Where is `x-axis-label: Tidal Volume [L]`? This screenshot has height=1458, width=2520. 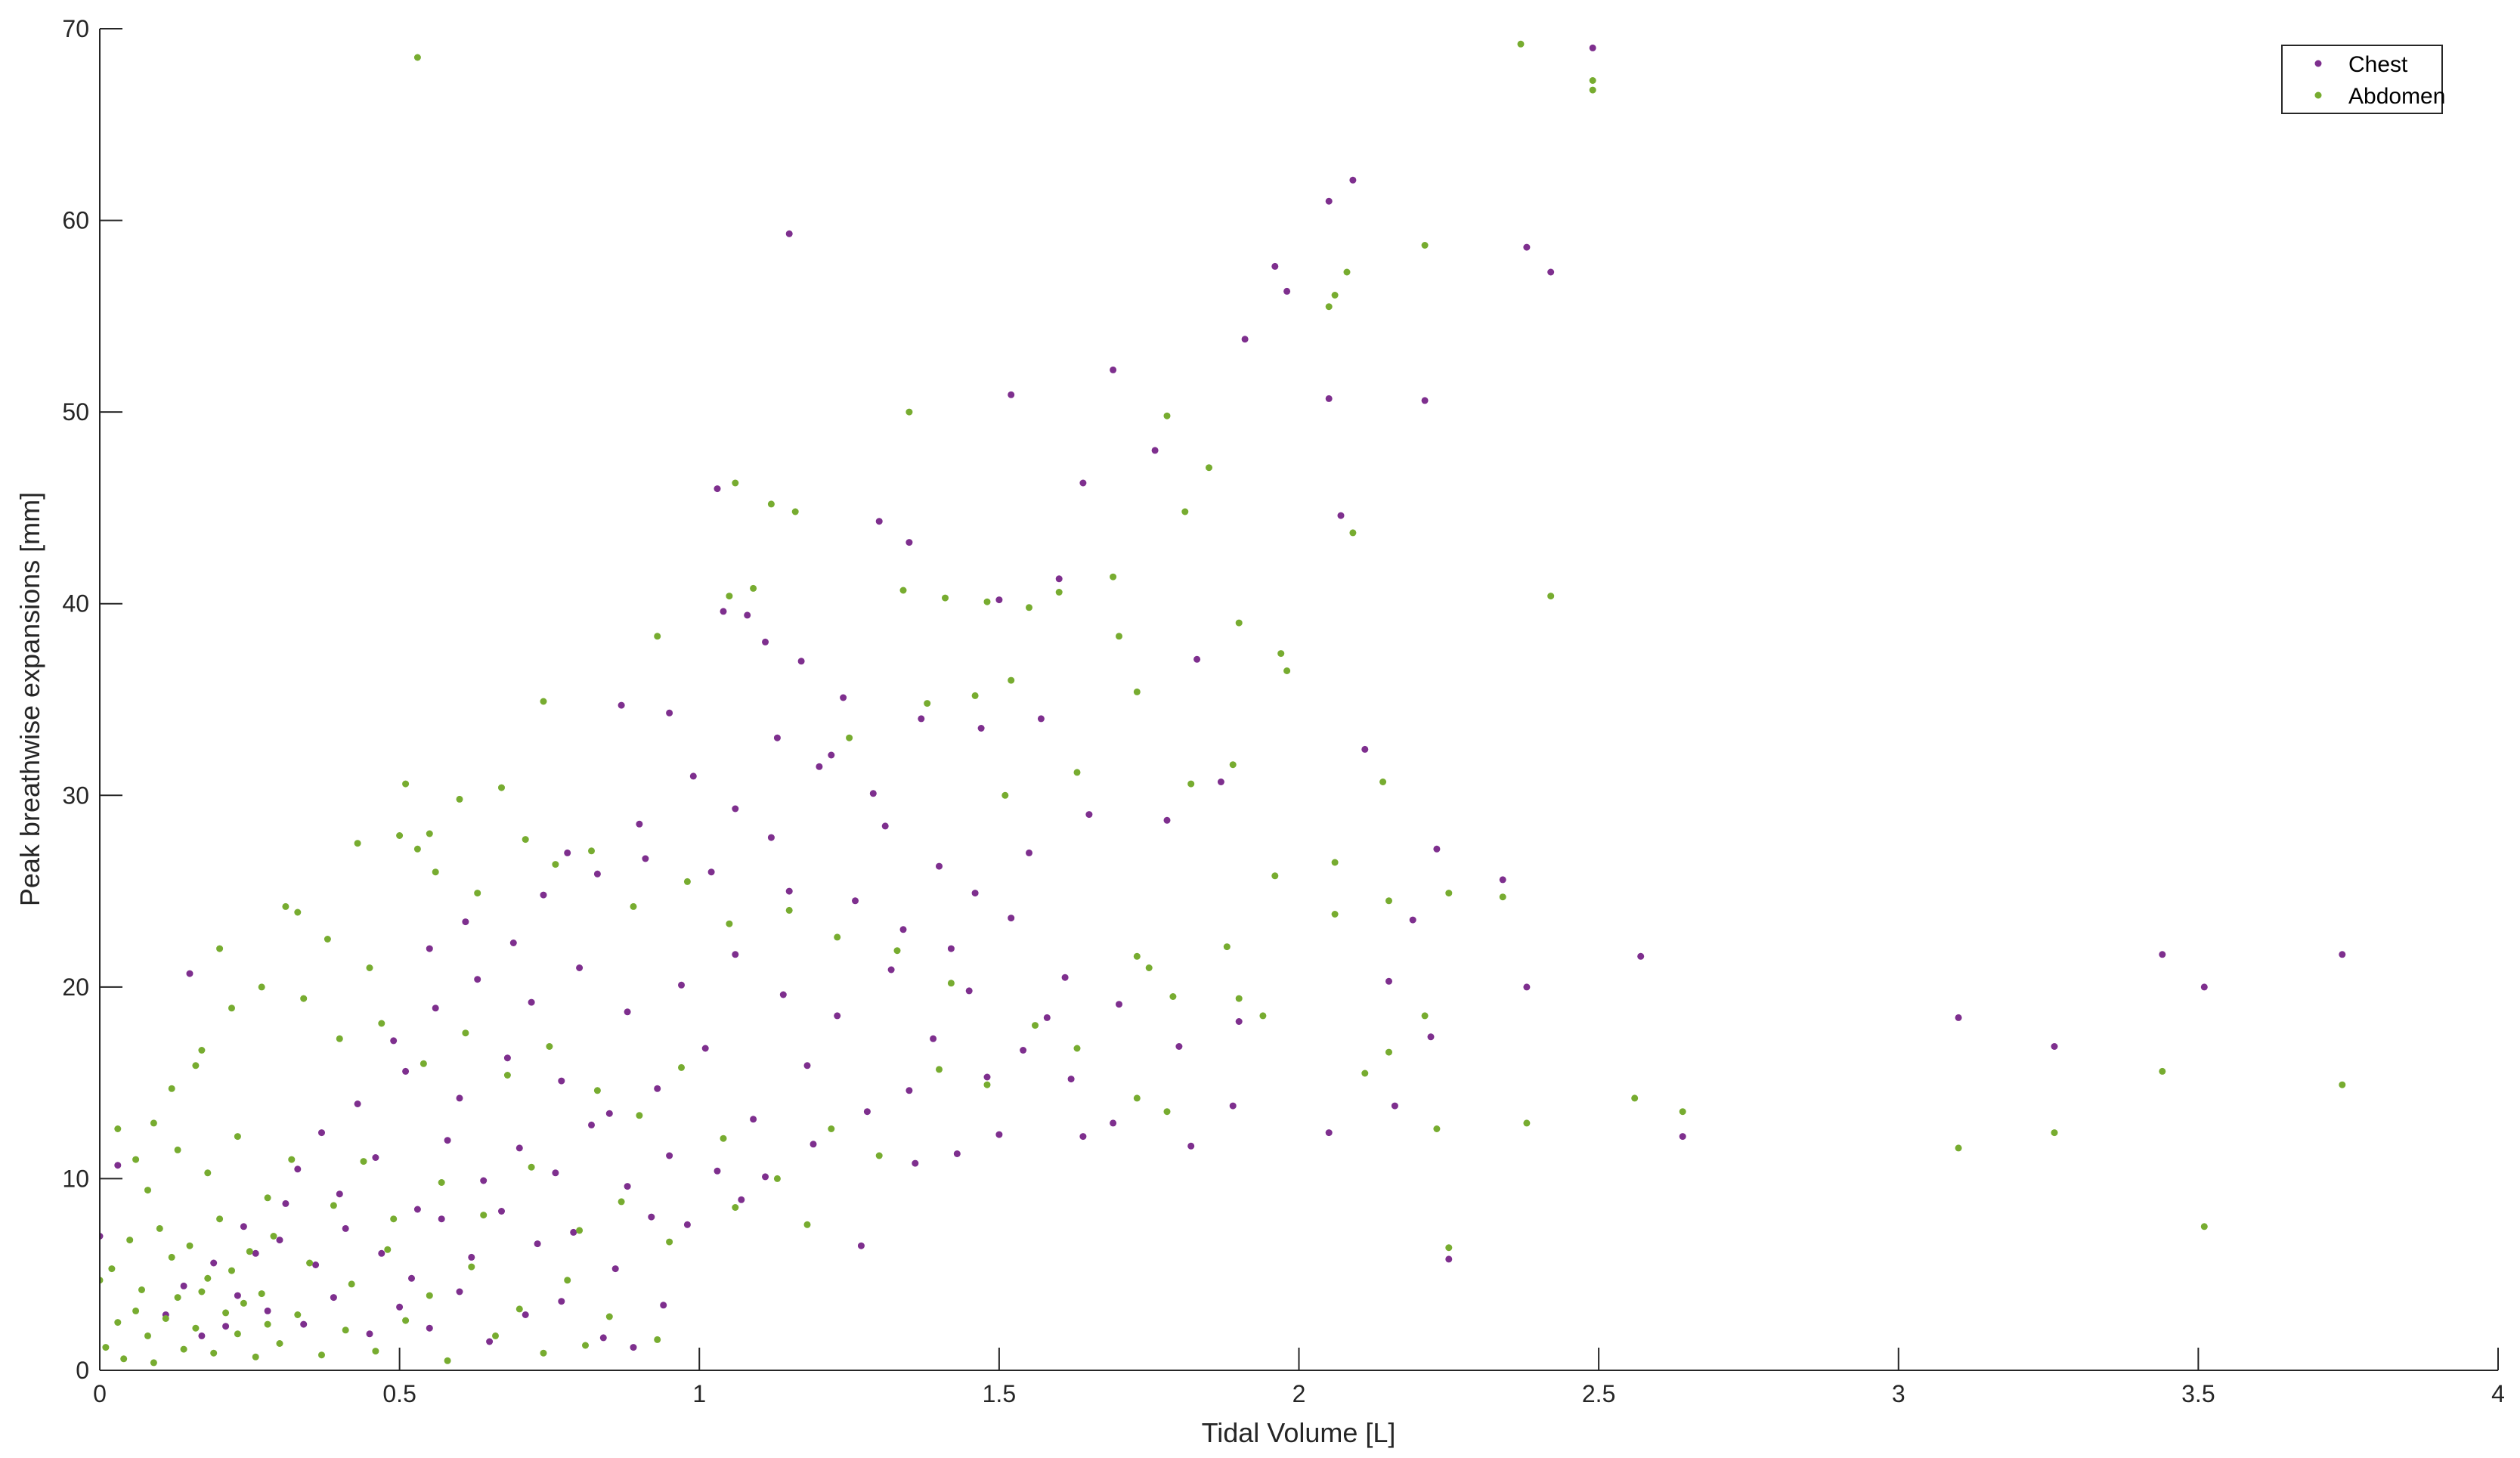 x-axis-label: Tidal Volume [L] is located at coordinates (1299, 1433).